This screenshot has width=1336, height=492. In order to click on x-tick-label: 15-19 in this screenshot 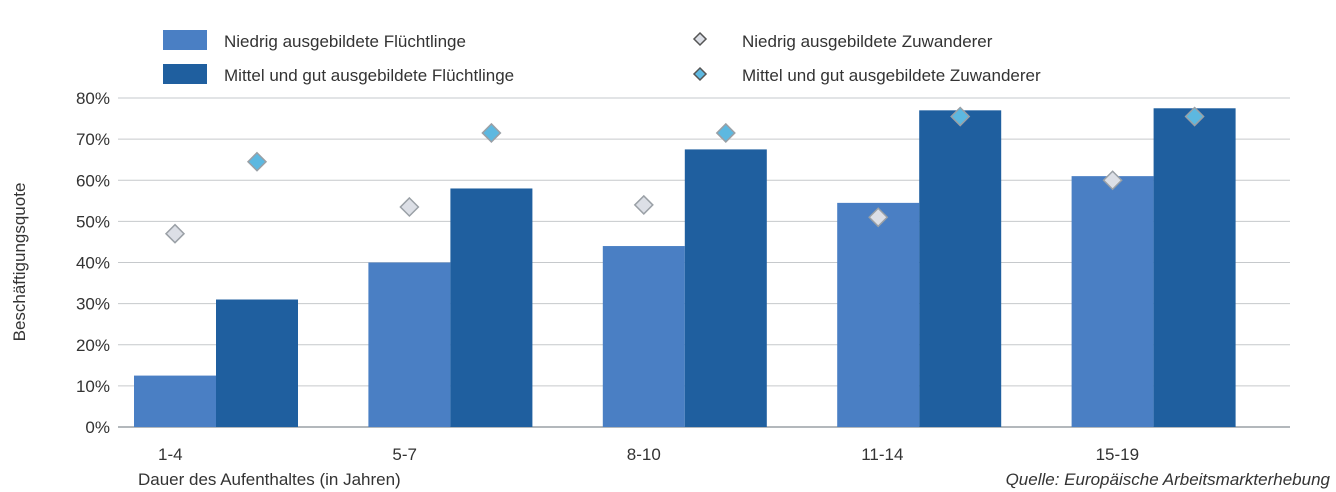, I will do `click(1117, 454)`.